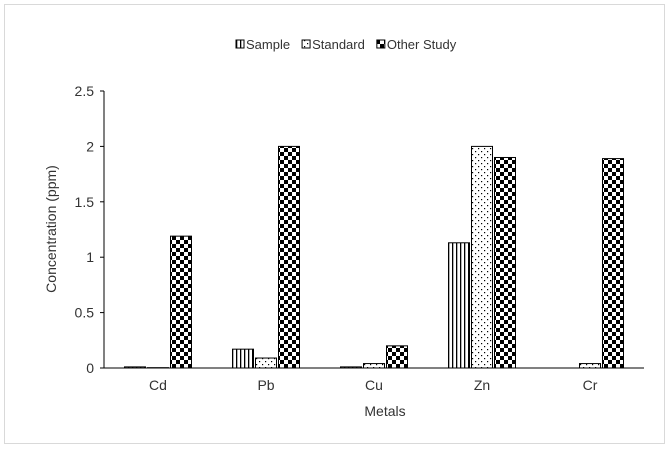  I want to click on x-tick-label-zn: Zn, so click(482, 385).